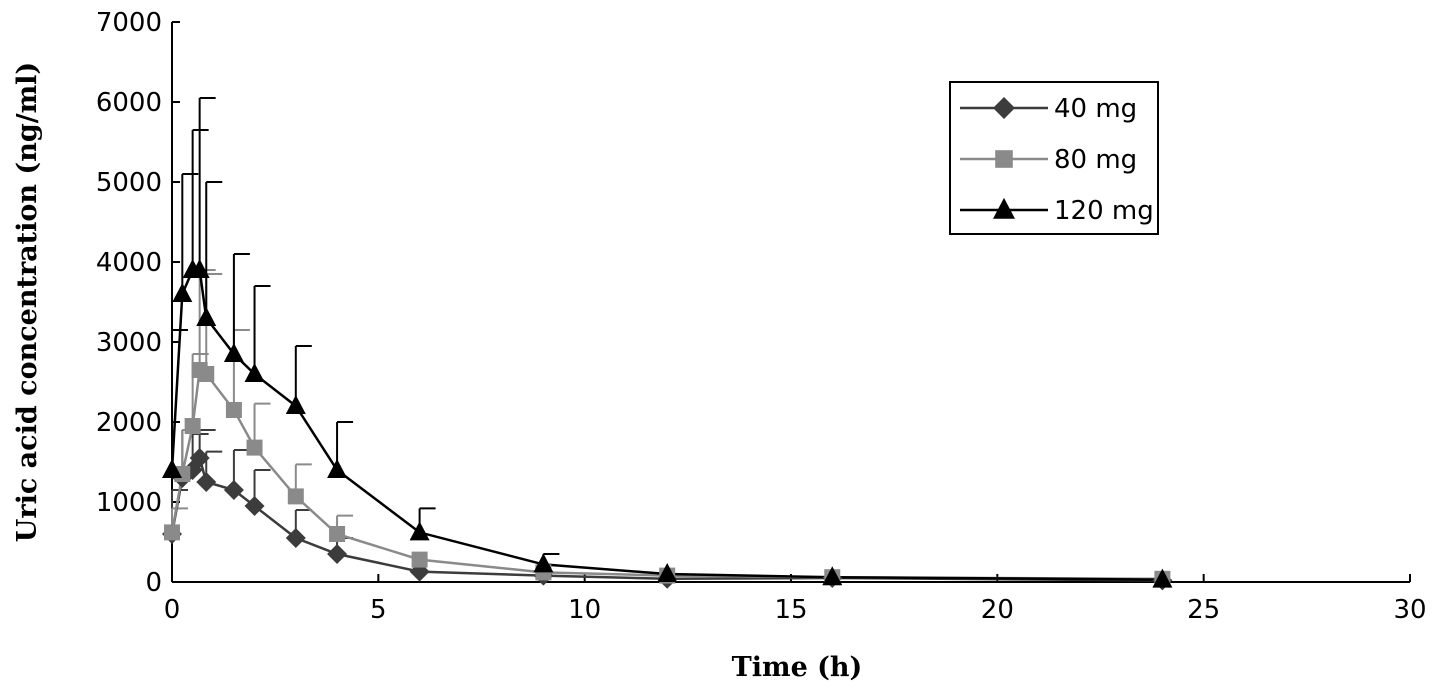 The width and height of the screenshot is (1441, 697). Describe the element at coordinates (997, 610) in the screenshot. I see `x-tick-label: 20` at that location.